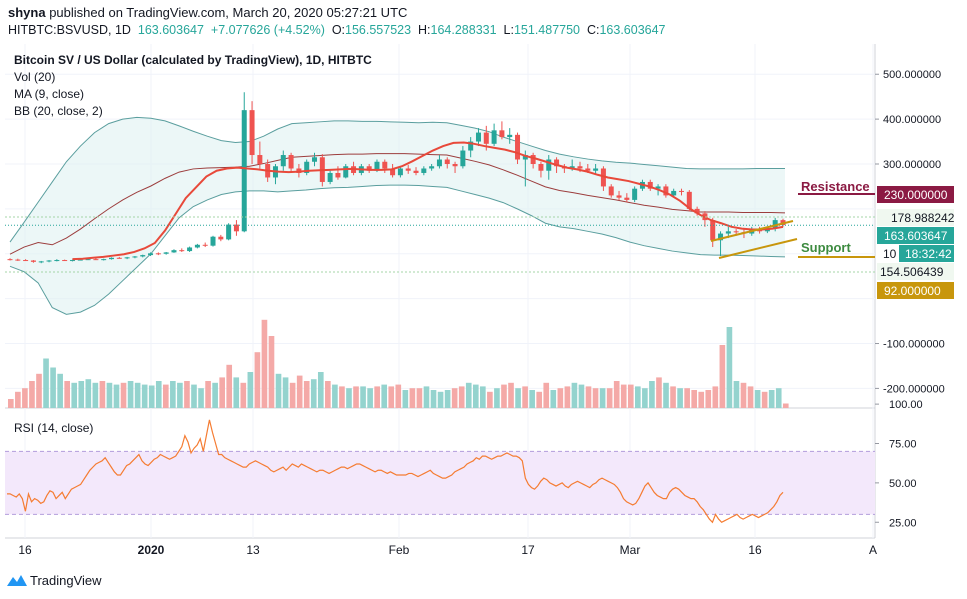  What do you see at coordinates (395, 471) in the screenshot?
I see `rsi-series` at bounding box center [395, 471].